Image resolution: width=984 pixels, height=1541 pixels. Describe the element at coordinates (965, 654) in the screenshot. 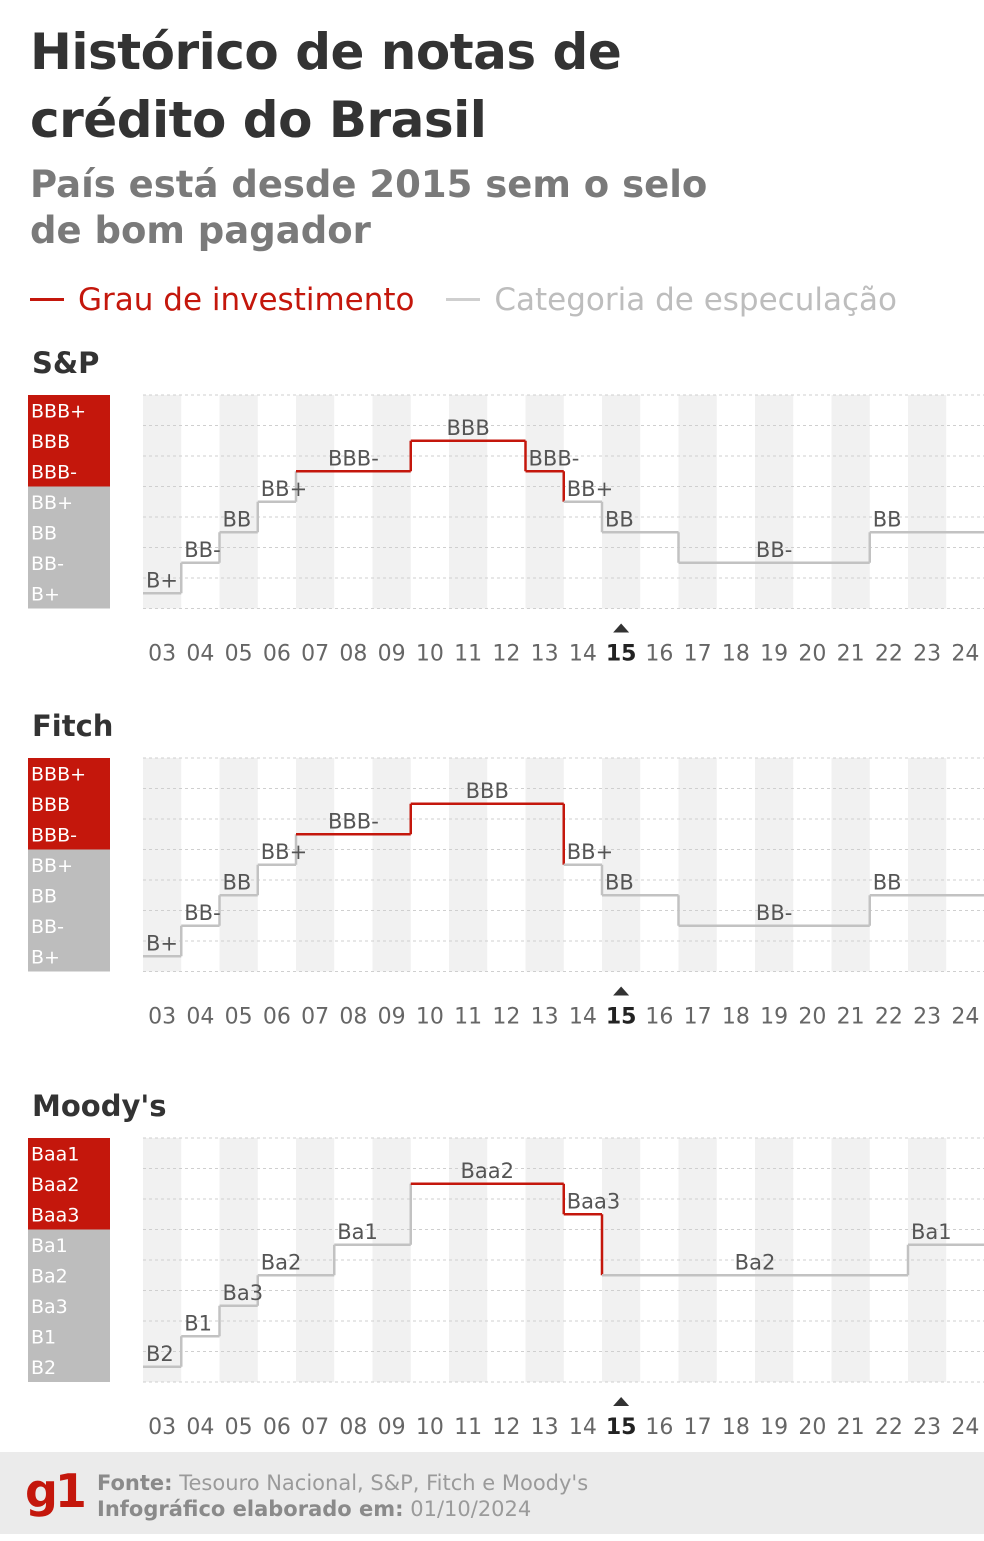

I see `x-tick-24: 24` at that location.